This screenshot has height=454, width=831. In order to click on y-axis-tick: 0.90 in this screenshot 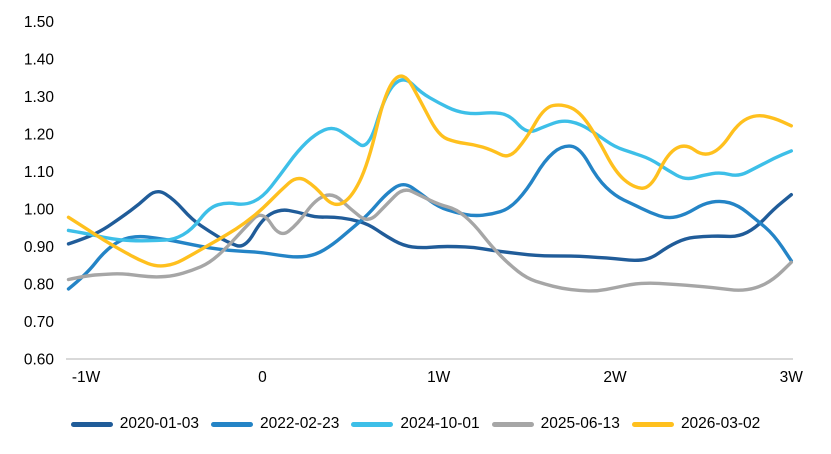, I will do `click(39, 247)`.